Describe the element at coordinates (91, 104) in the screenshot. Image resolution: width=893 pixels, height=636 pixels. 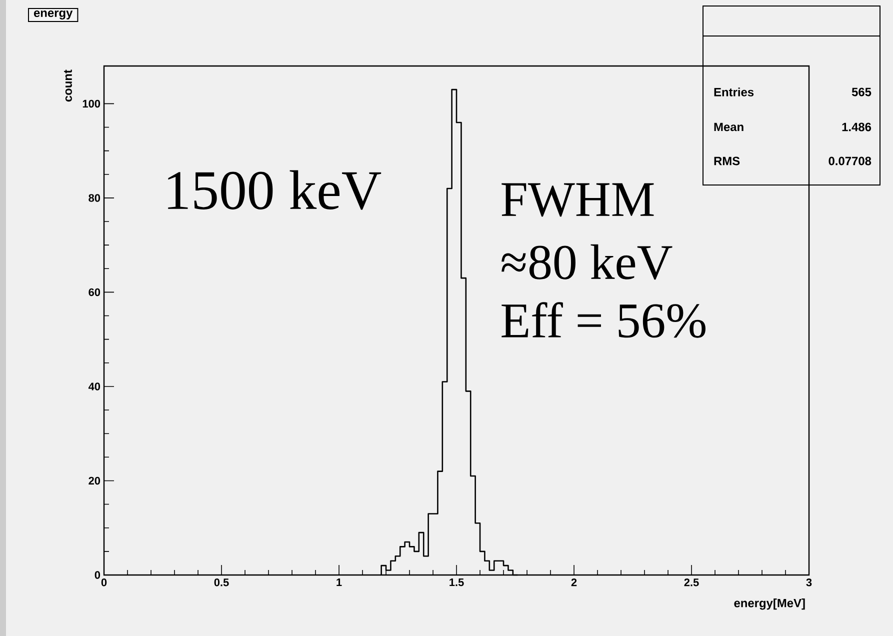
I see `y-tick-label: 100` at that location.